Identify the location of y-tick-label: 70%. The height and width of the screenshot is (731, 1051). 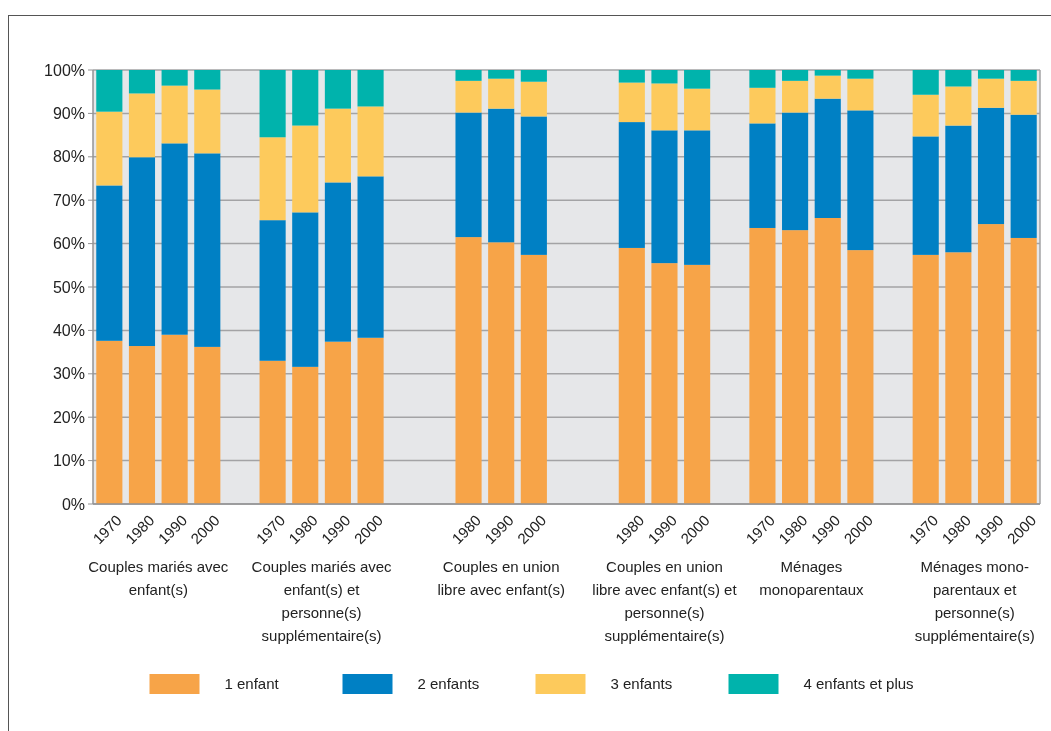
(68, 200).